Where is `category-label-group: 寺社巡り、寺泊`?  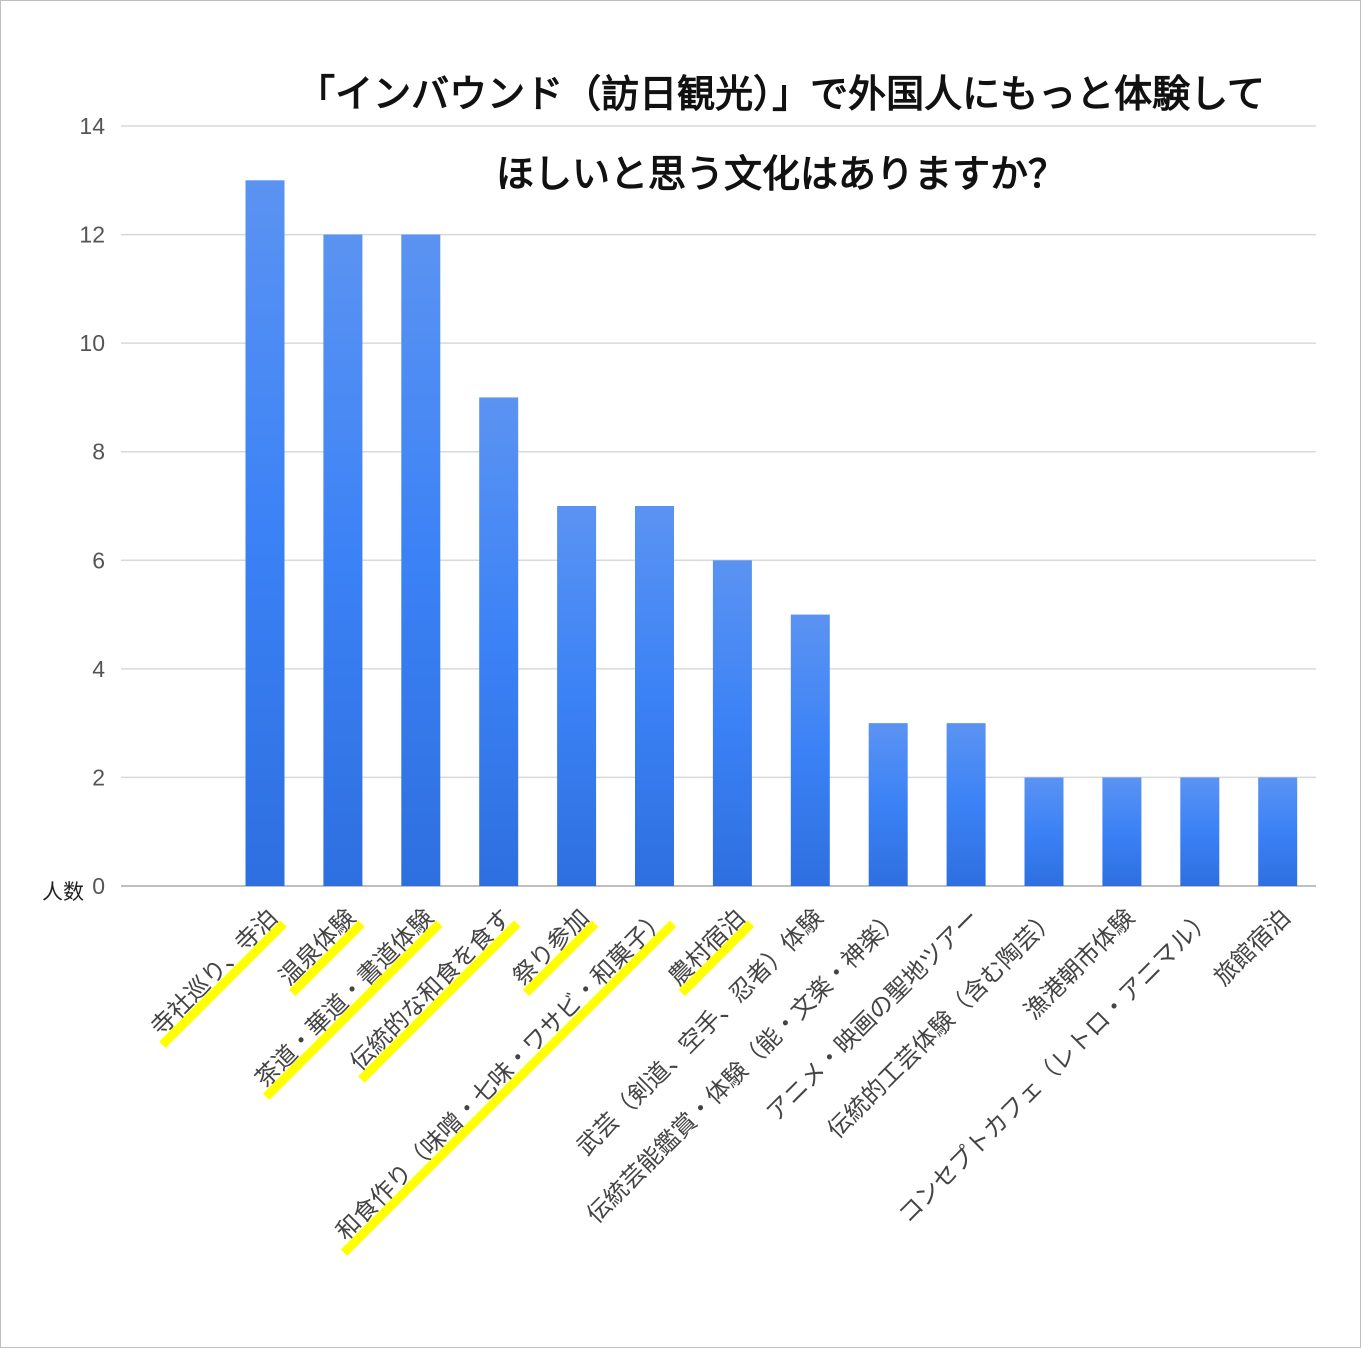
category-label-group: 寺社巡り、寺泊 is located at coordinates (216, 976).